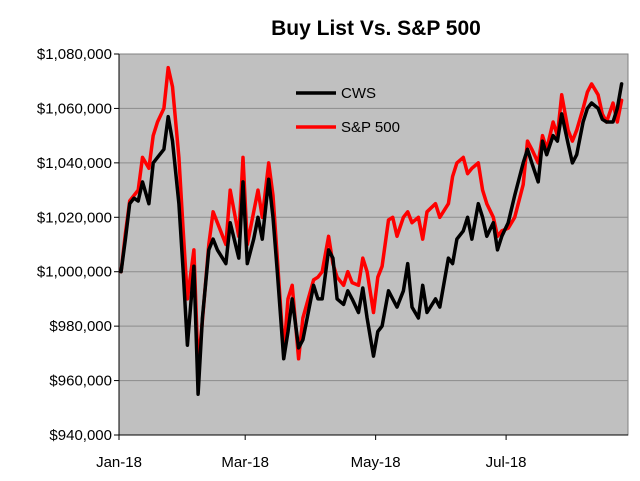  What do you see at coordinates (80, 435) in the screenshot?
I see `y-tick-label: $940,000` at bounding box center [80, 435].